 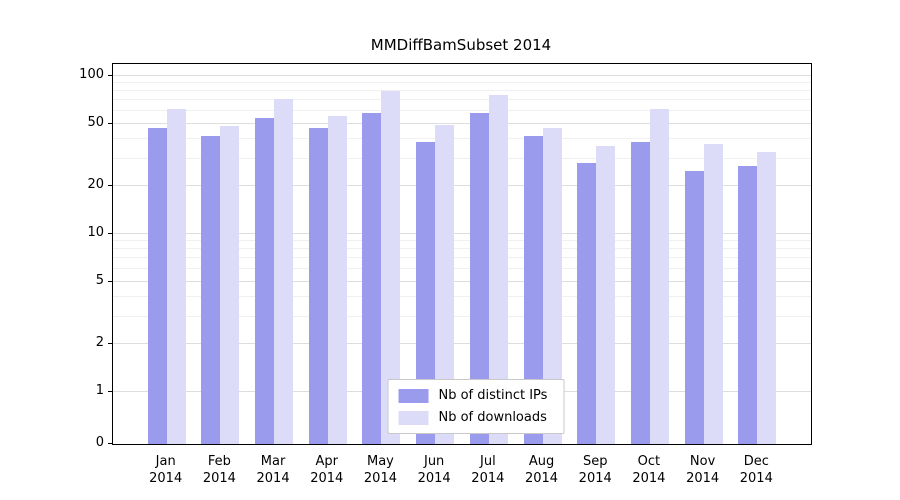 What do you see at coordinates (488, 470) in the screenshot?
I see `x-tick-label: Jul 2014` at bounding box center [488, 470].